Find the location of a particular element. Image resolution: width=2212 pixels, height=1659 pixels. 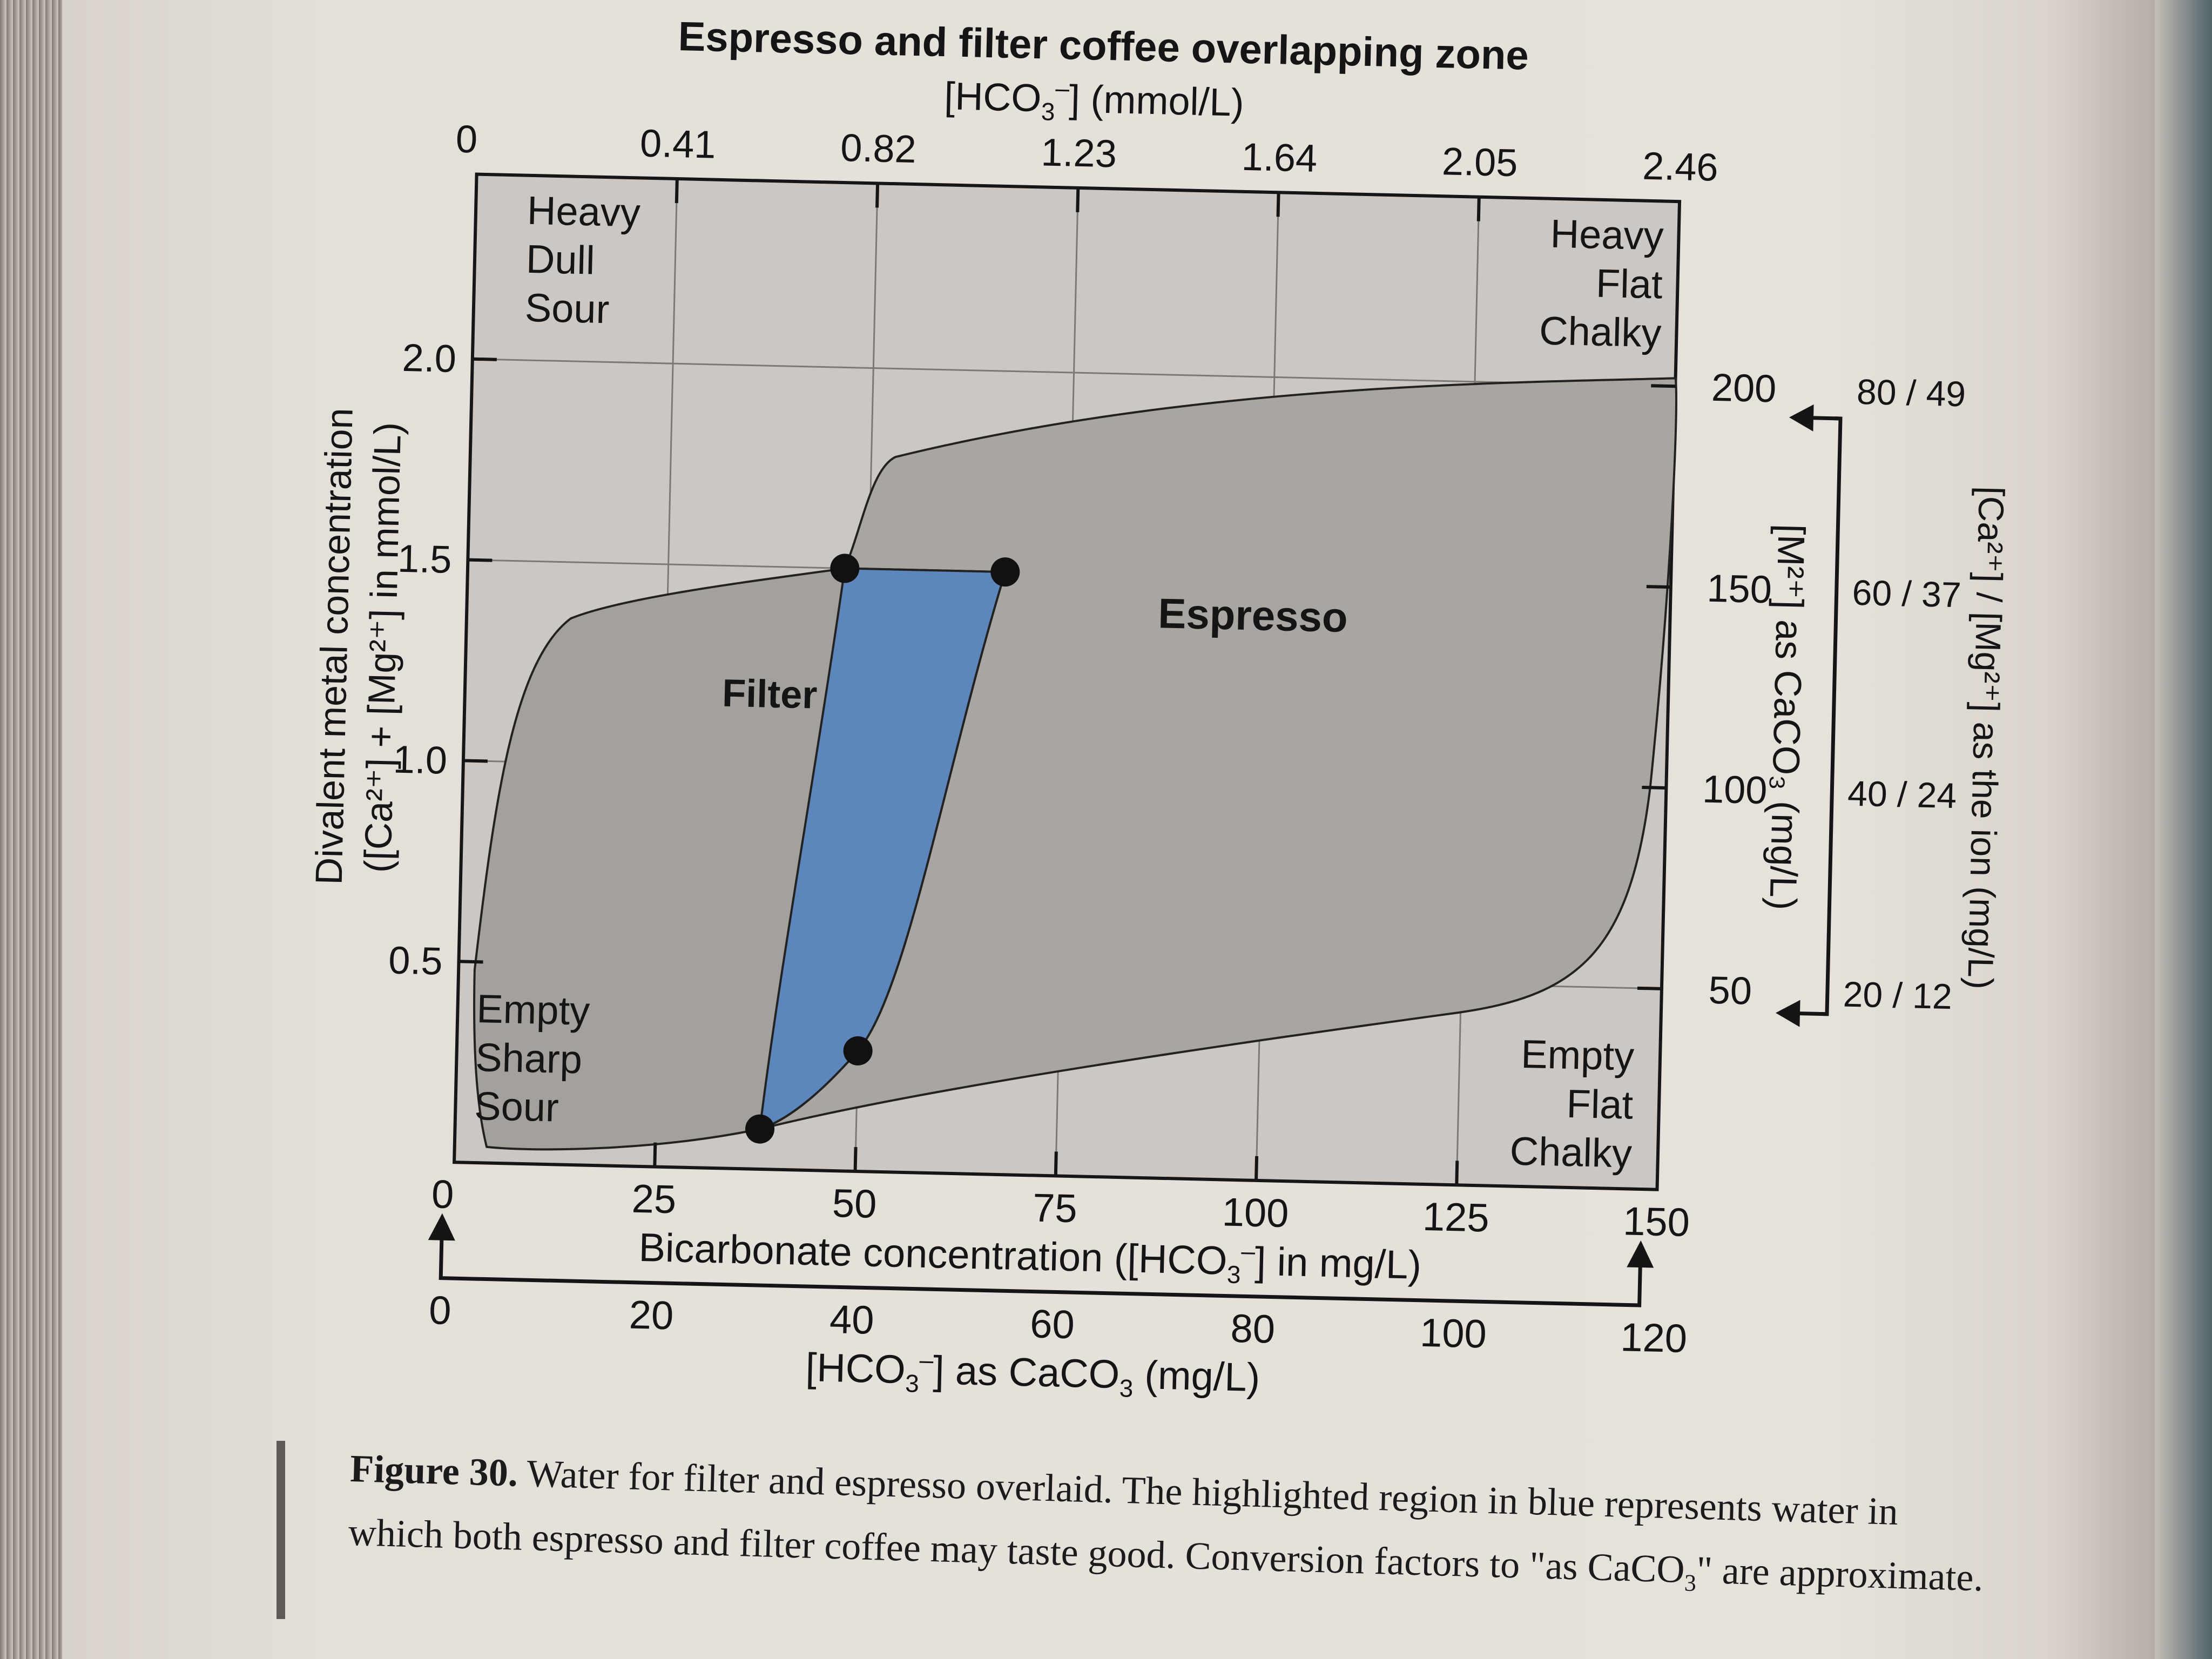

overlap-points is located at coordinates (882, 849).